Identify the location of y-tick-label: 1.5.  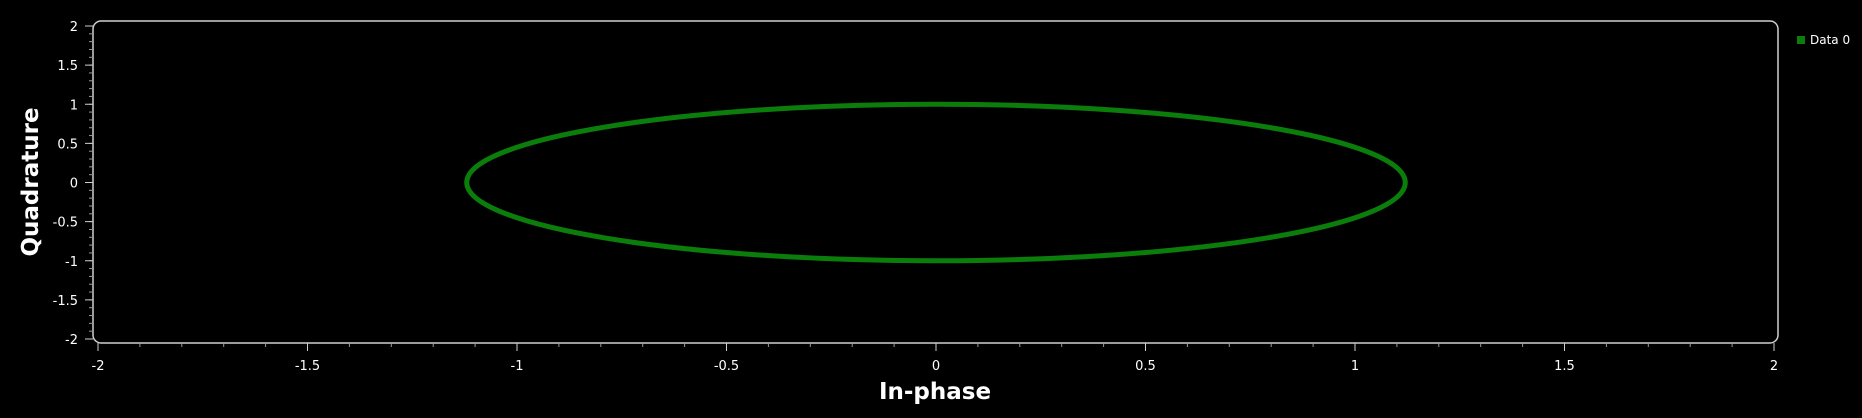
(67, 66).